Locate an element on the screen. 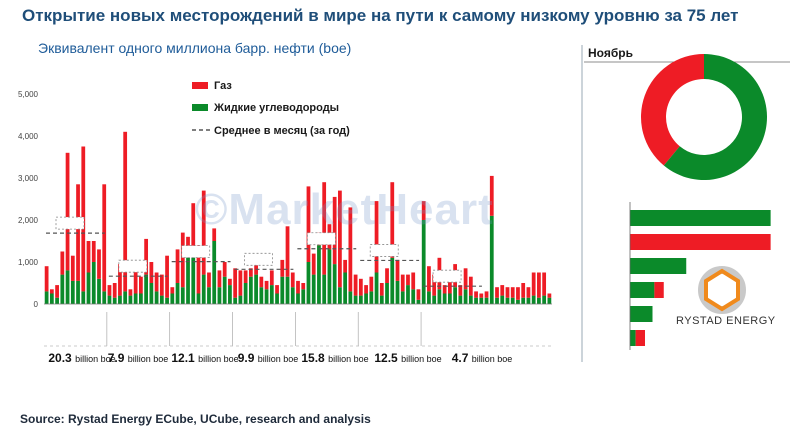 The height and width of the screenshot is (441, 800). liquids-slice is located at coordinates (715, 117).